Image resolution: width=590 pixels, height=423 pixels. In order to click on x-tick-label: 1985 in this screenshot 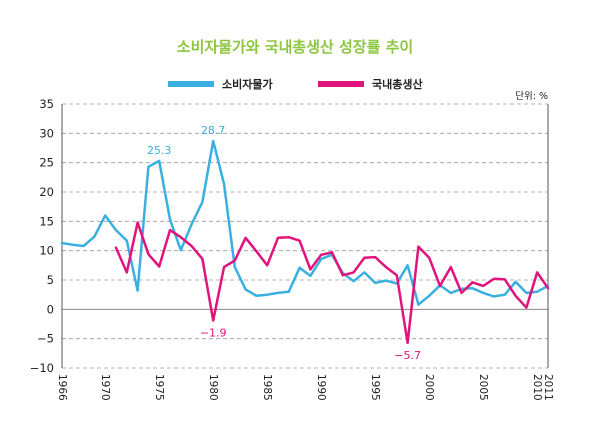, I will do `click(267, 387)`.